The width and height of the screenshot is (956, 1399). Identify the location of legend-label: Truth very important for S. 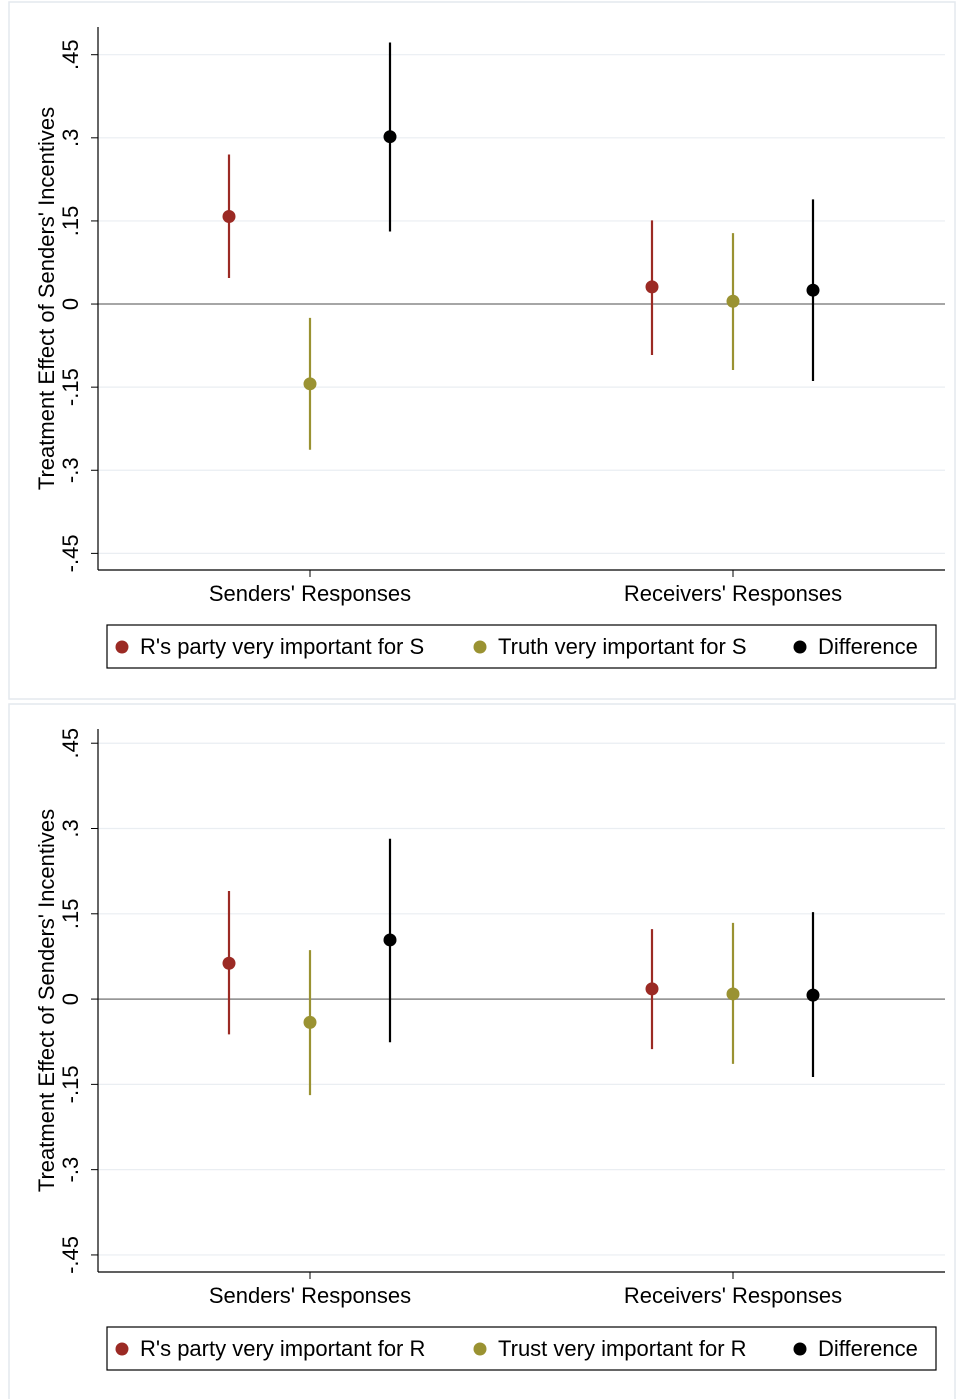
(622, 646).